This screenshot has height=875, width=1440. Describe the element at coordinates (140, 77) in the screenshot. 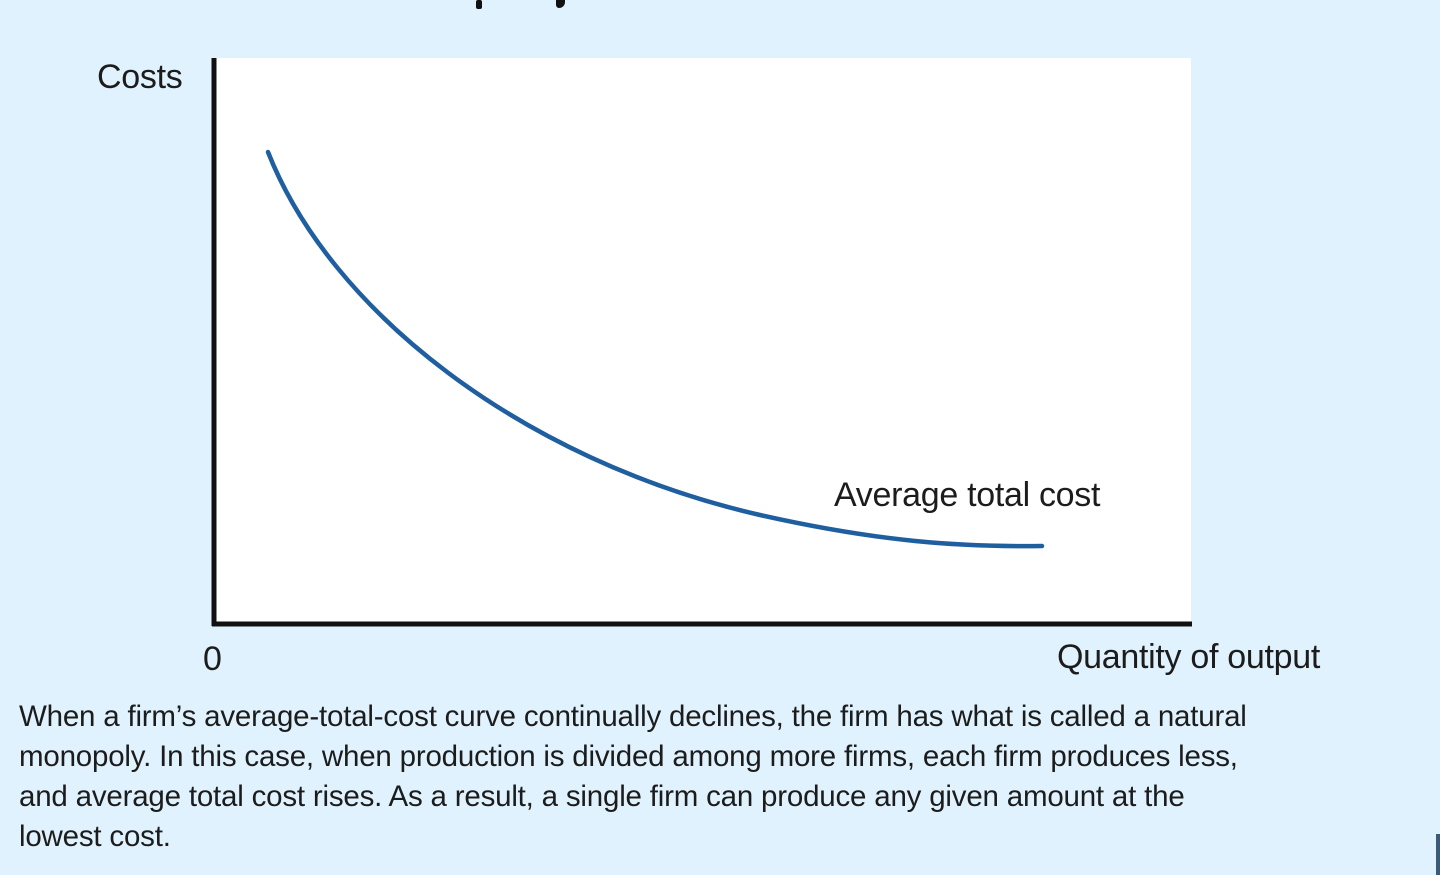

I see `y-axis-label: Costs` at that location.